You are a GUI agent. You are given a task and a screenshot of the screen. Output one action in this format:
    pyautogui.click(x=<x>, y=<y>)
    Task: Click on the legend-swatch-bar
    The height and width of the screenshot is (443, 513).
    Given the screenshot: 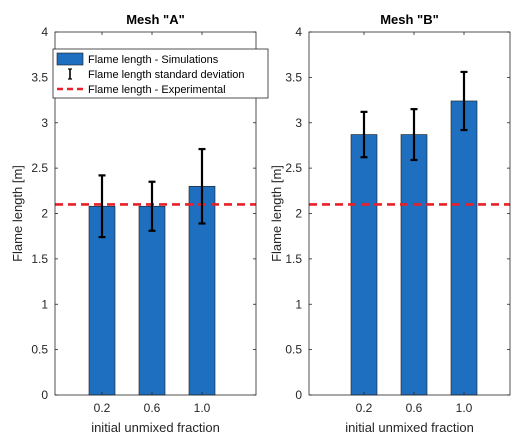 What is the action you would take?
    pyautogui.click(x=70, y=59)
    